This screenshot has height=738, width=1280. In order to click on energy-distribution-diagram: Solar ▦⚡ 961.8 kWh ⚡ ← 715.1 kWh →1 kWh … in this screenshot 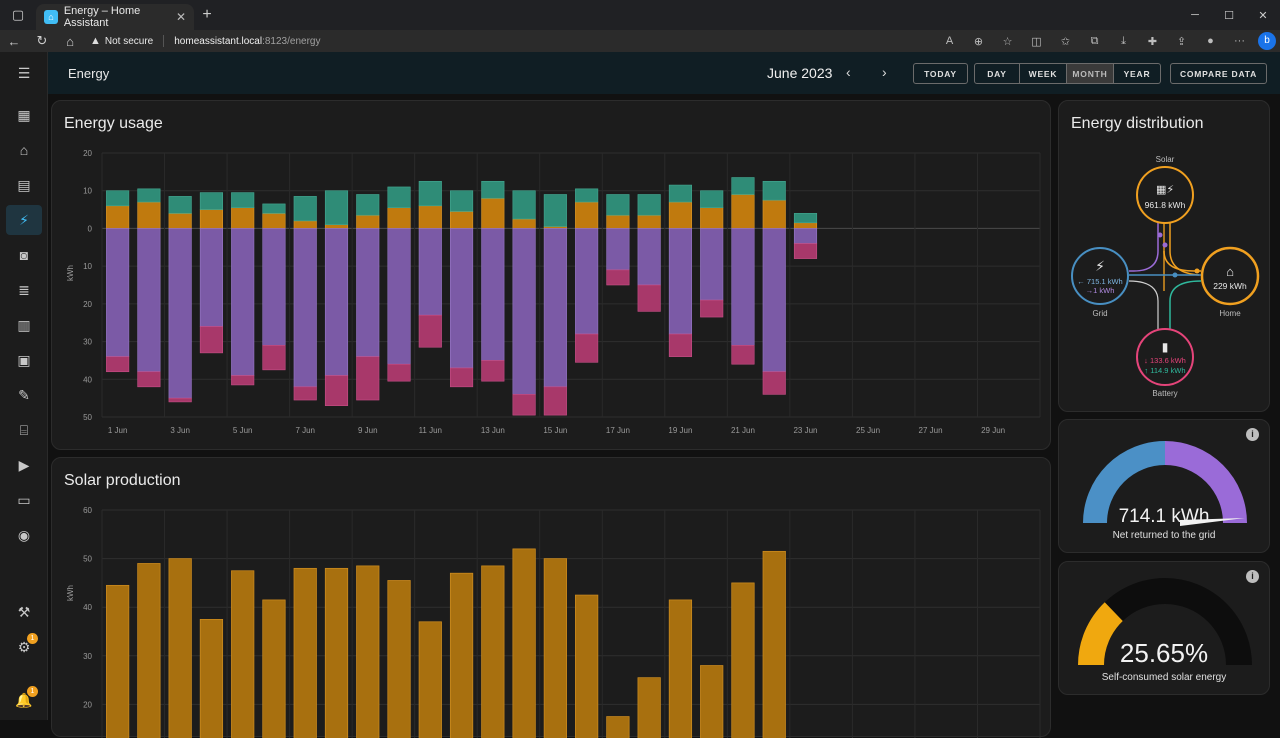, I will do `click(1165, 257)`.